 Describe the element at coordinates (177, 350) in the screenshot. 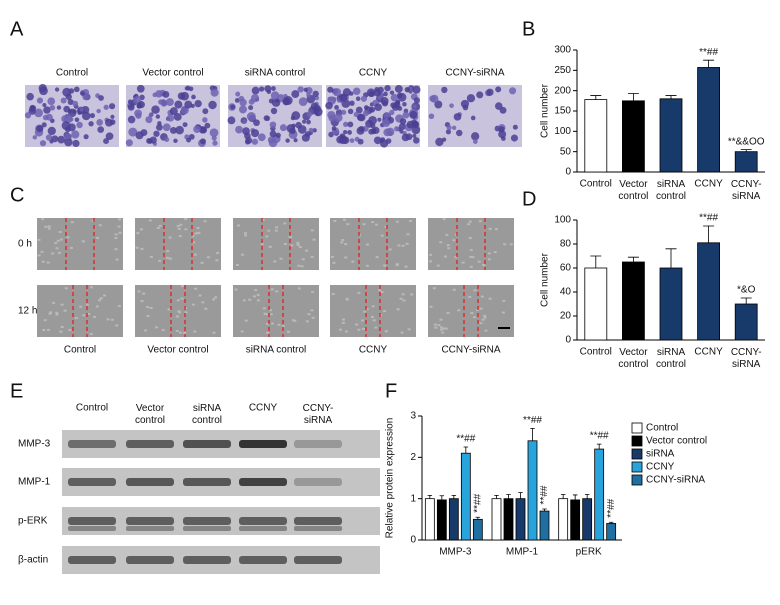

I see `column-label: Vector control` at that location.